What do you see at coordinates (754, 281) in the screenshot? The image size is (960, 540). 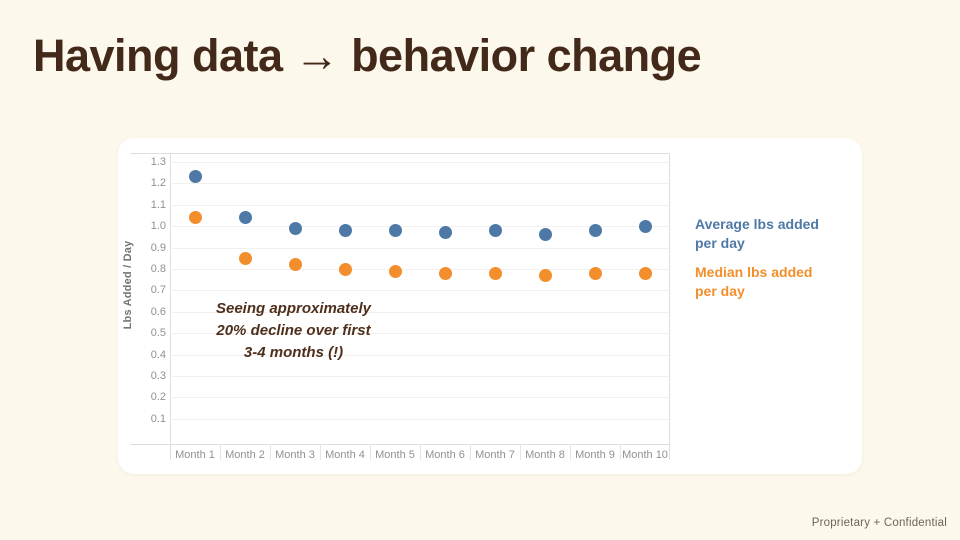 I see `legend-item-median: Median lbs added per day` at bounding box center [754, 281].